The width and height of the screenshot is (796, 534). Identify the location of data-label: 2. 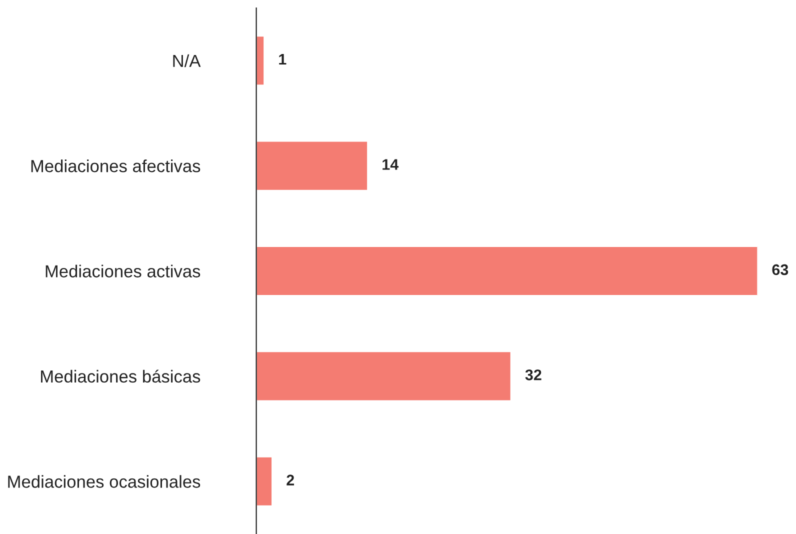
(290, 480).